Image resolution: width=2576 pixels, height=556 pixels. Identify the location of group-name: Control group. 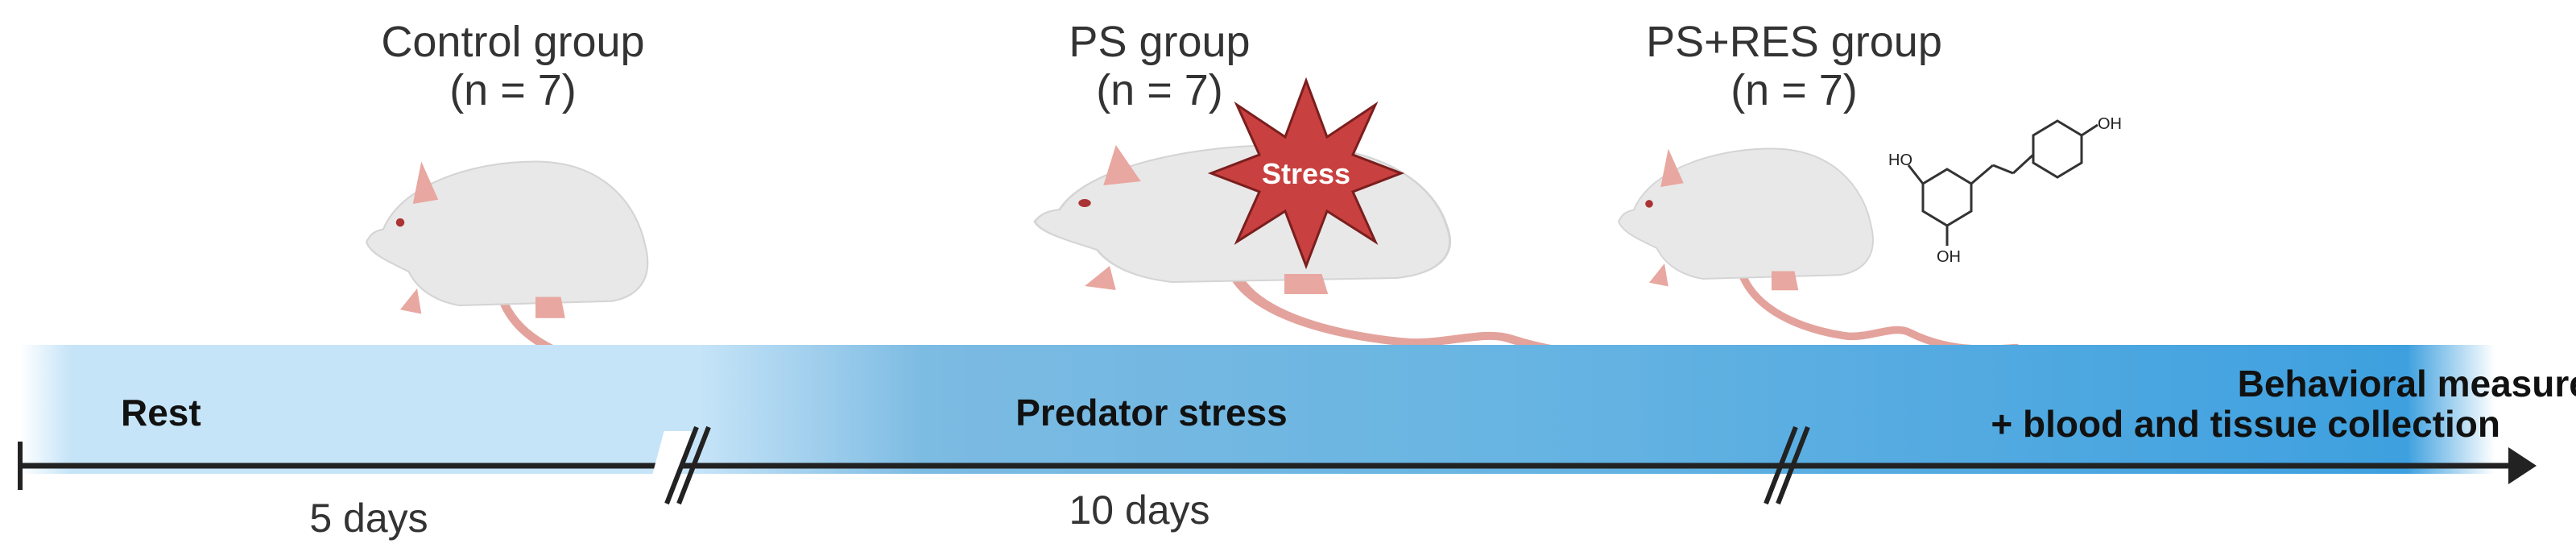
(513, 42).